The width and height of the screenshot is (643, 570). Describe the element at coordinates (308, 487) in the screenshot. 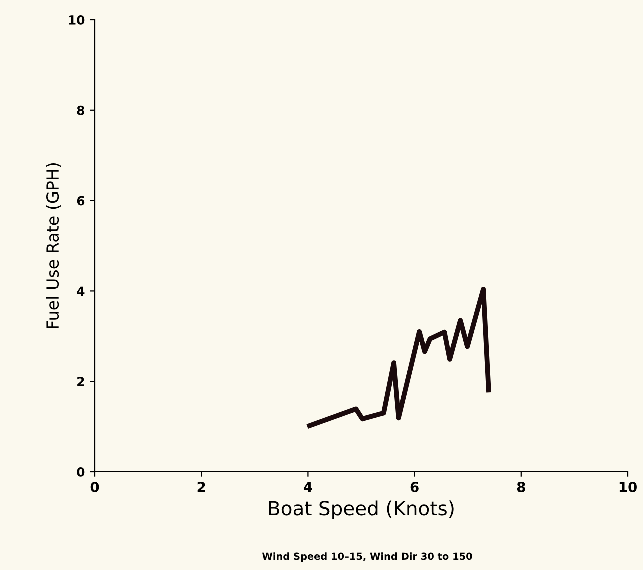

I see `x-tick-label: 4` at that location.